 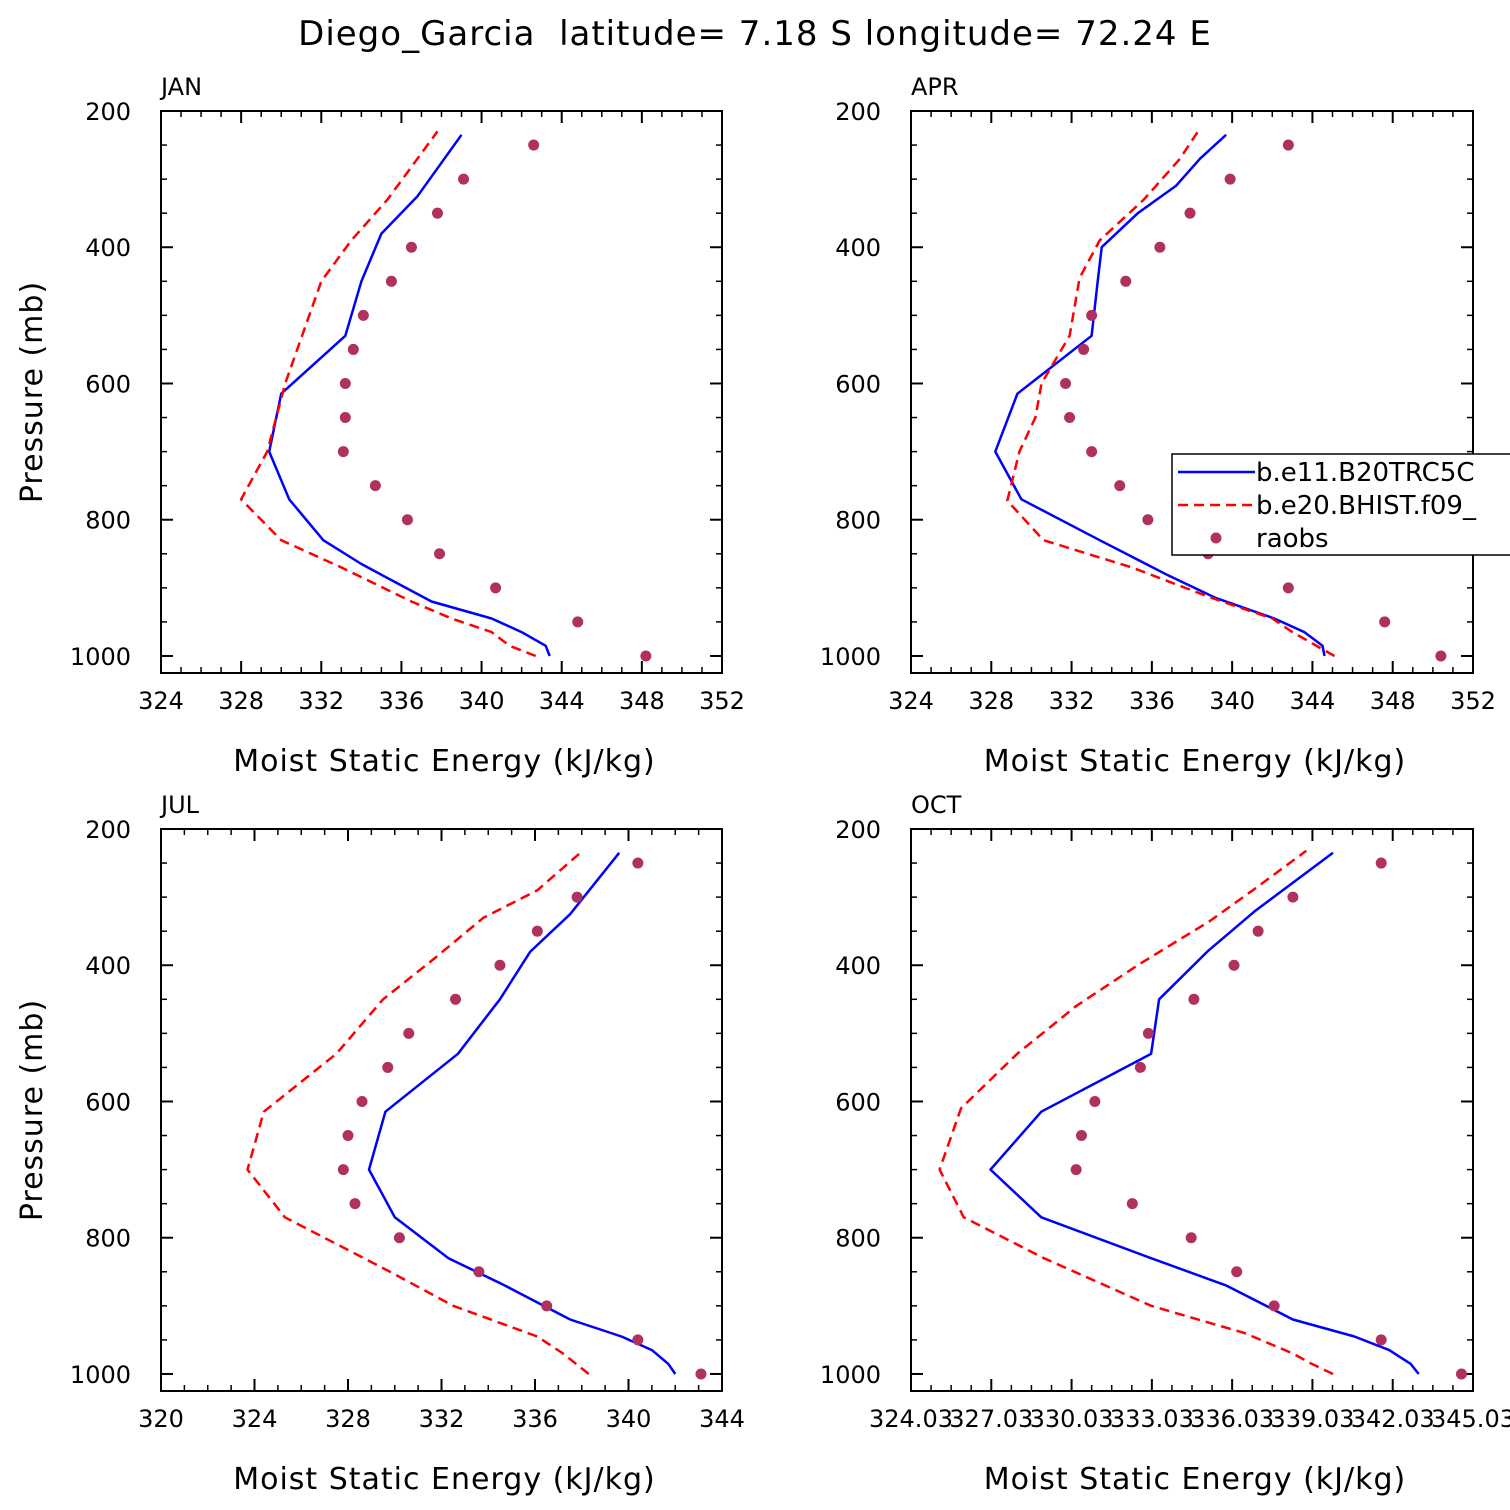 What do you see at coordinates (1292, 539) in the screenshot?
I see `legend-label: raobs` at bounding box center [1292, 539].